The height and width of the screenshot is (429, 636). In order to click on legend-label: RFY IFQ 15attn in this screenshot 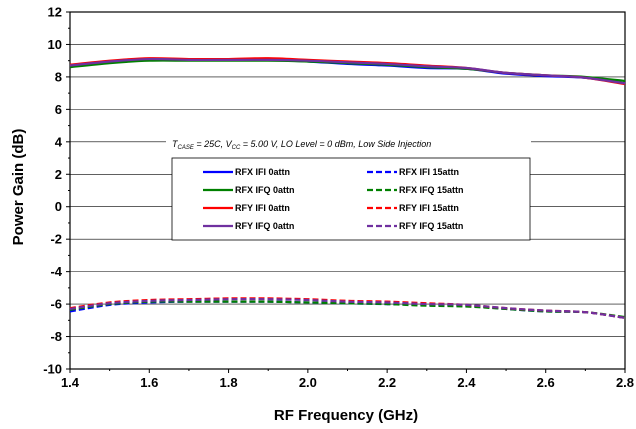, I will do `click(431, 226)`.